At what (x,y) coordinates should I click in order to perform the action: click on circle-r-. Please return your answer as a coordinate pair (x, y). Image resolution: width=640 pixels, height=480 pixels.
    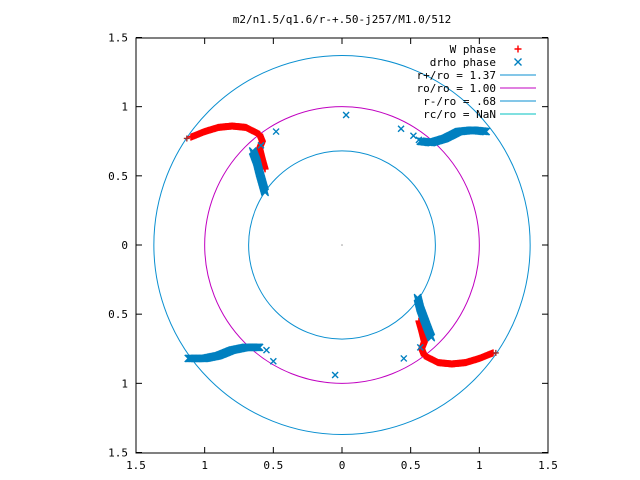
    Looking at the image, I should click on (342, 245).